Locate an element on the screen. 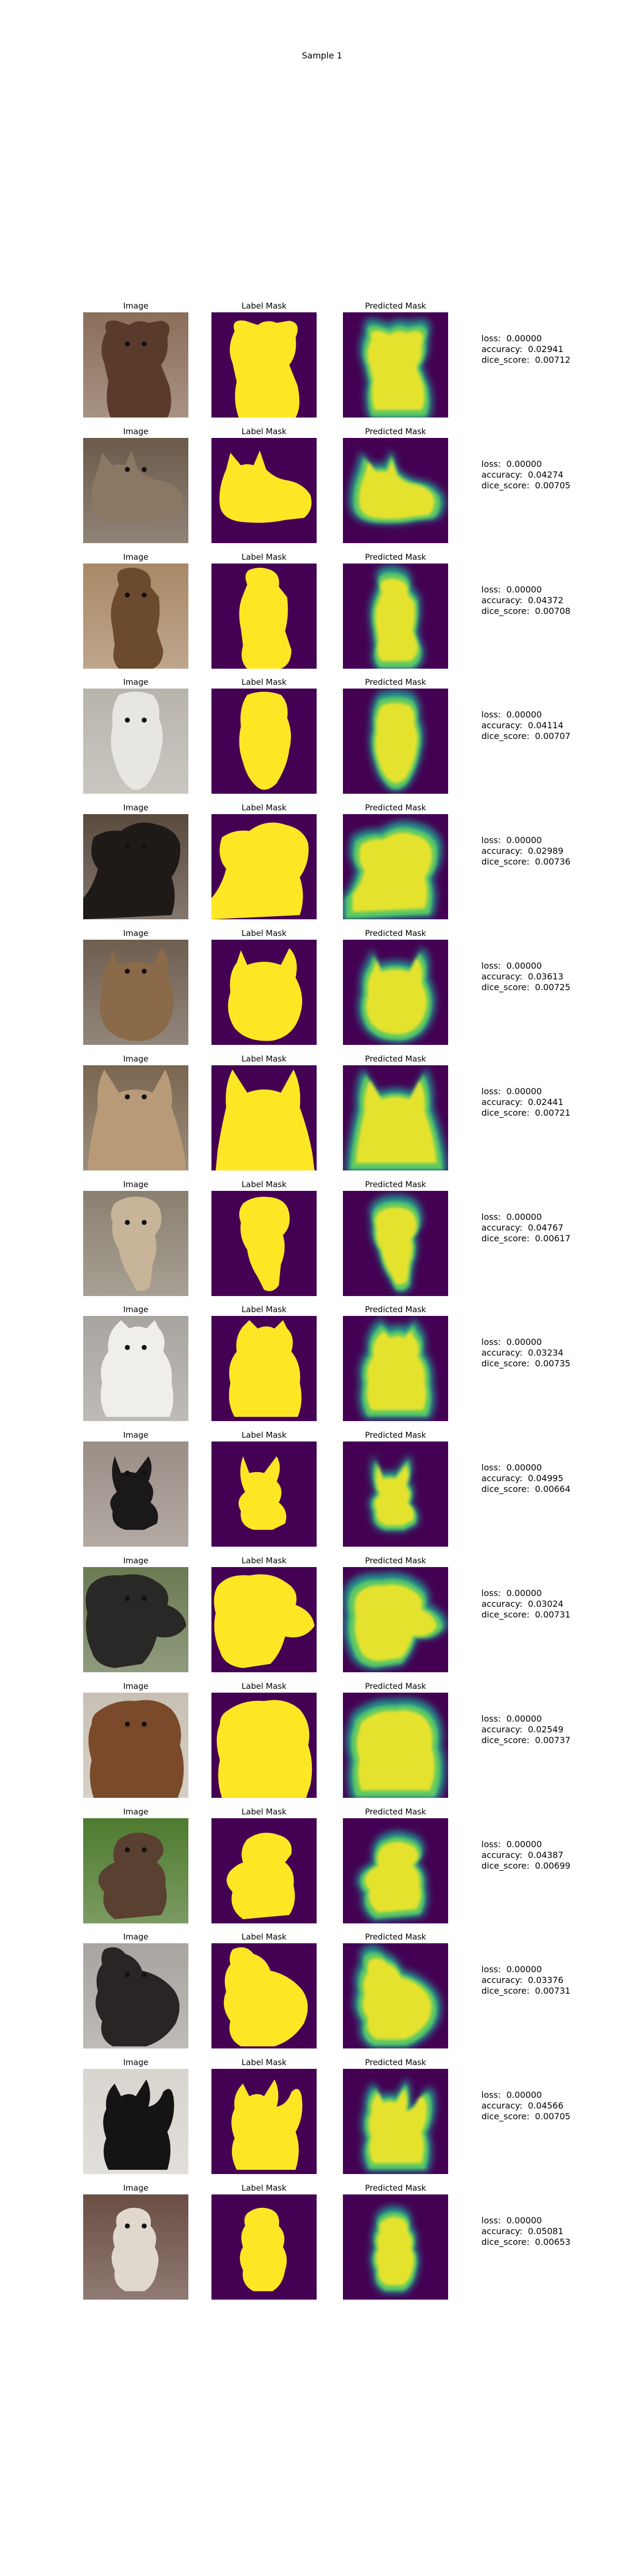  dice-score-value: 0.00737 is located at coordinates (552, 1740).